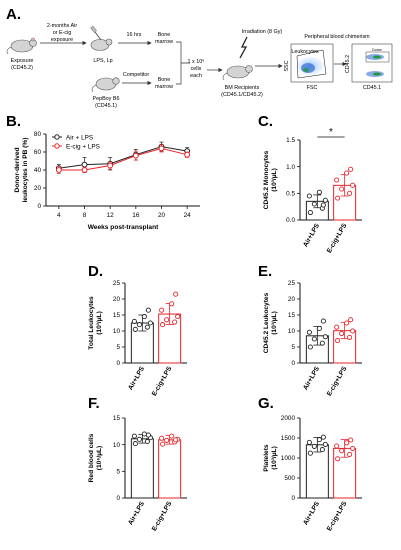 This screenshot has height=550, width=401. What do you see at coordinates (348, 64) in the screenshot?
I see `cd452-axis-label: CD45.2` at bounding box center [348, 64].